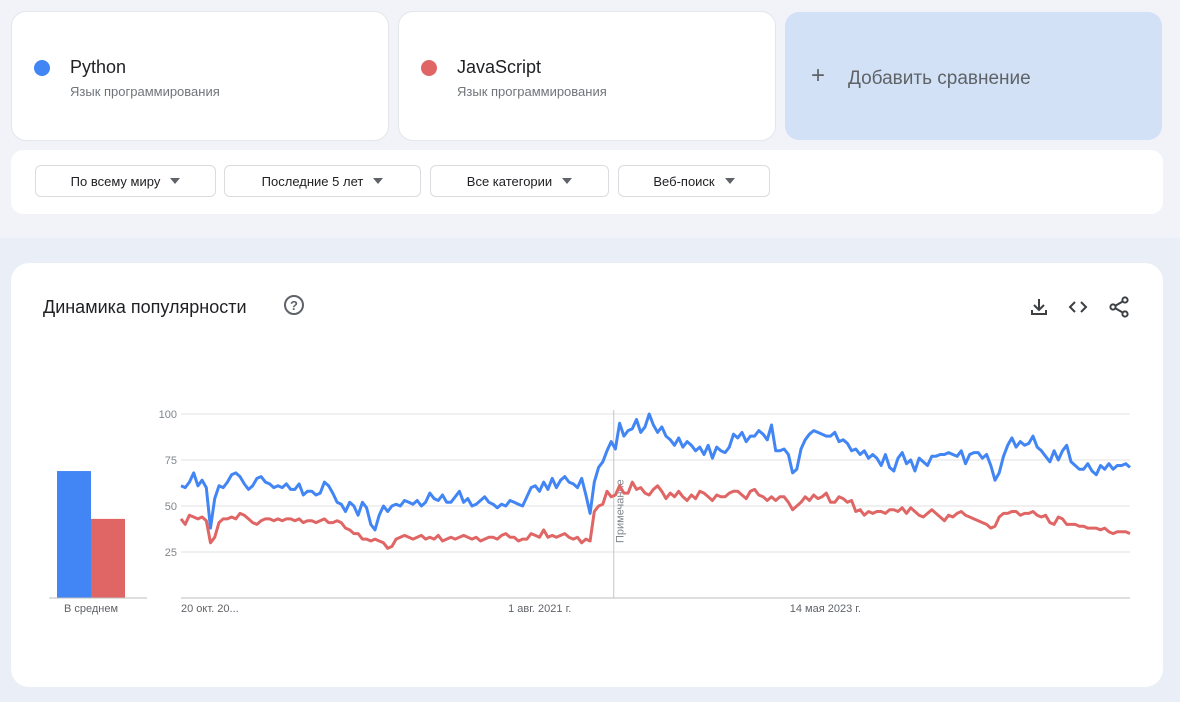 This screenshot has width=1180, height=702. Describe the element at coordinates (939, 78) in the screenshot. I see `add-comparison-label: Добавить сравнение` at that location.